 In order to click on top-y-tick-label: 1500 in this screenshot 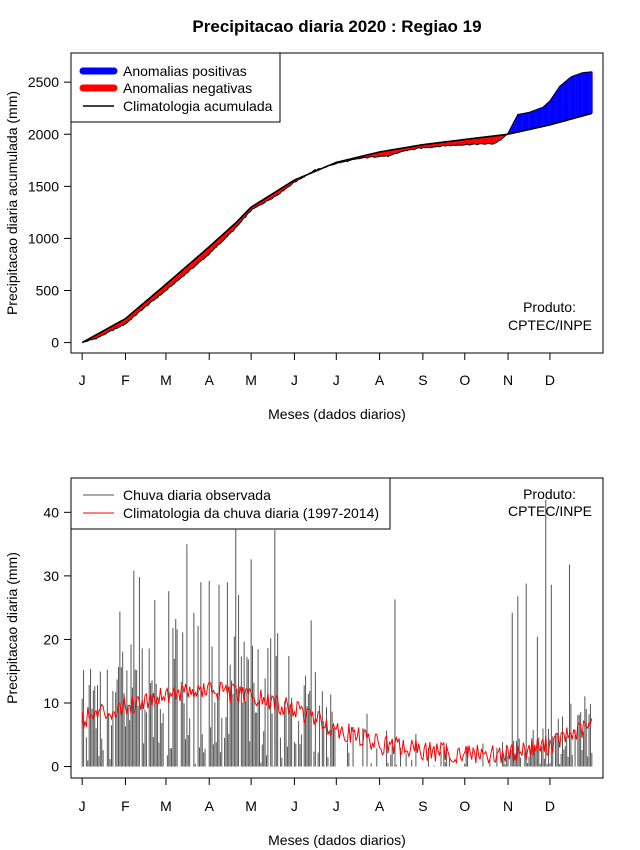, I will do `click(43, 186)`.